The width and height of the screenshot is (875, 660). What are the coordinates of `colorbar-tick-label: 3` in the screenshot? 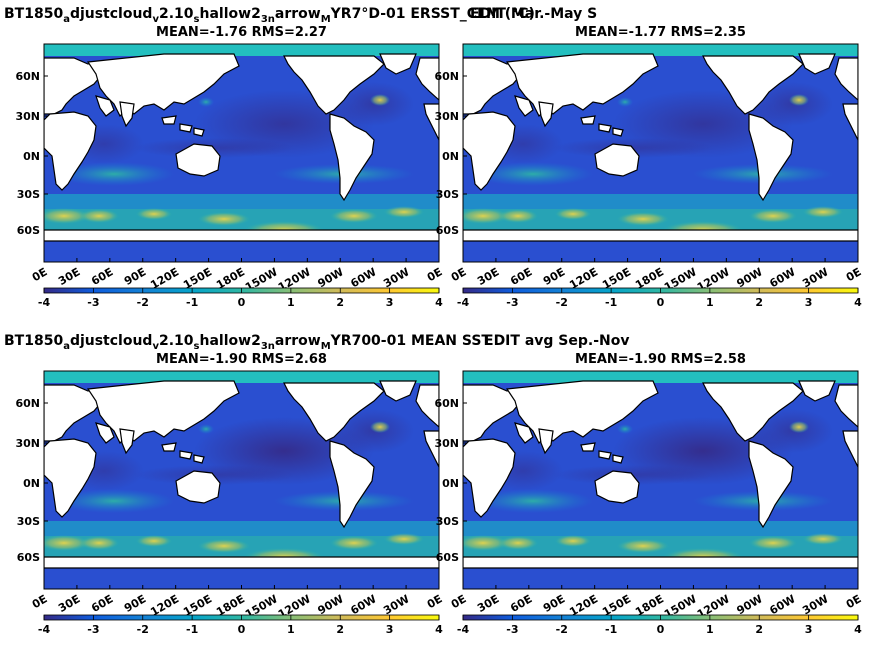 It's located at (809, 629).